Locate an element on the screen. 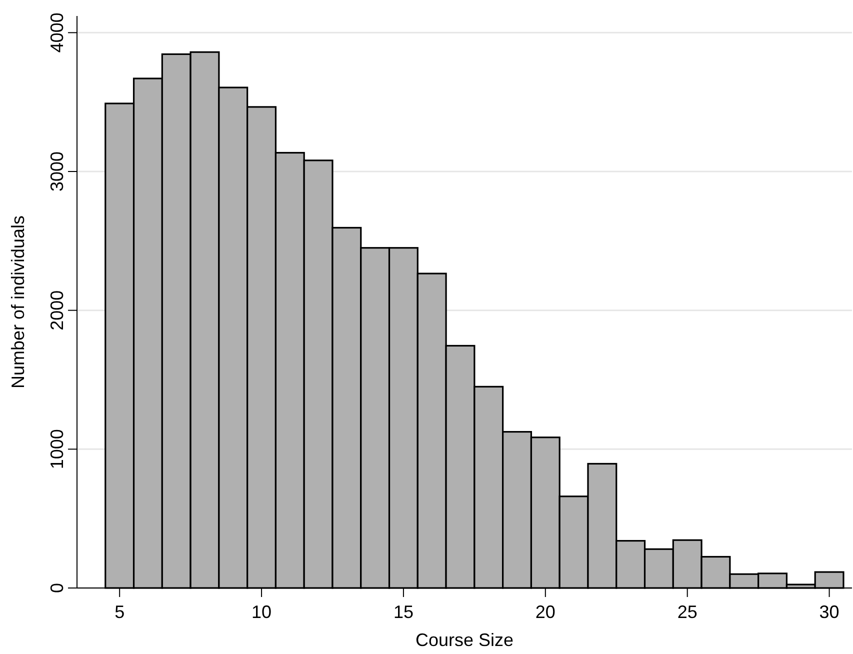 The image size is (853, 654). x-tick-label: 10 is located at coordinates (262, 612).